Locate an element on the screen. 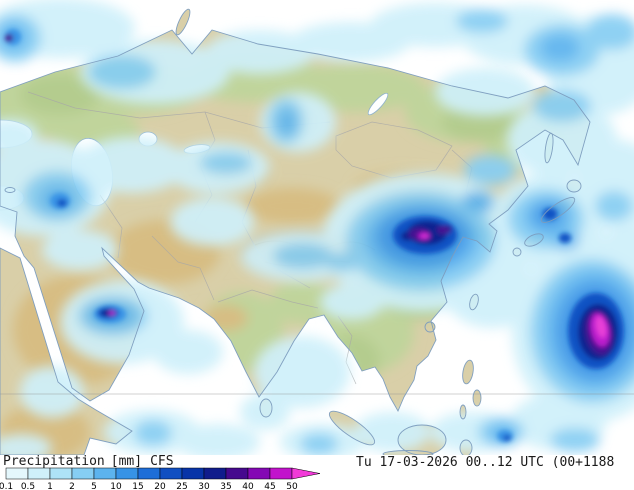 This screenshot has width=634, height=490. svg-text: 5 is located at coordinates (94, 486).